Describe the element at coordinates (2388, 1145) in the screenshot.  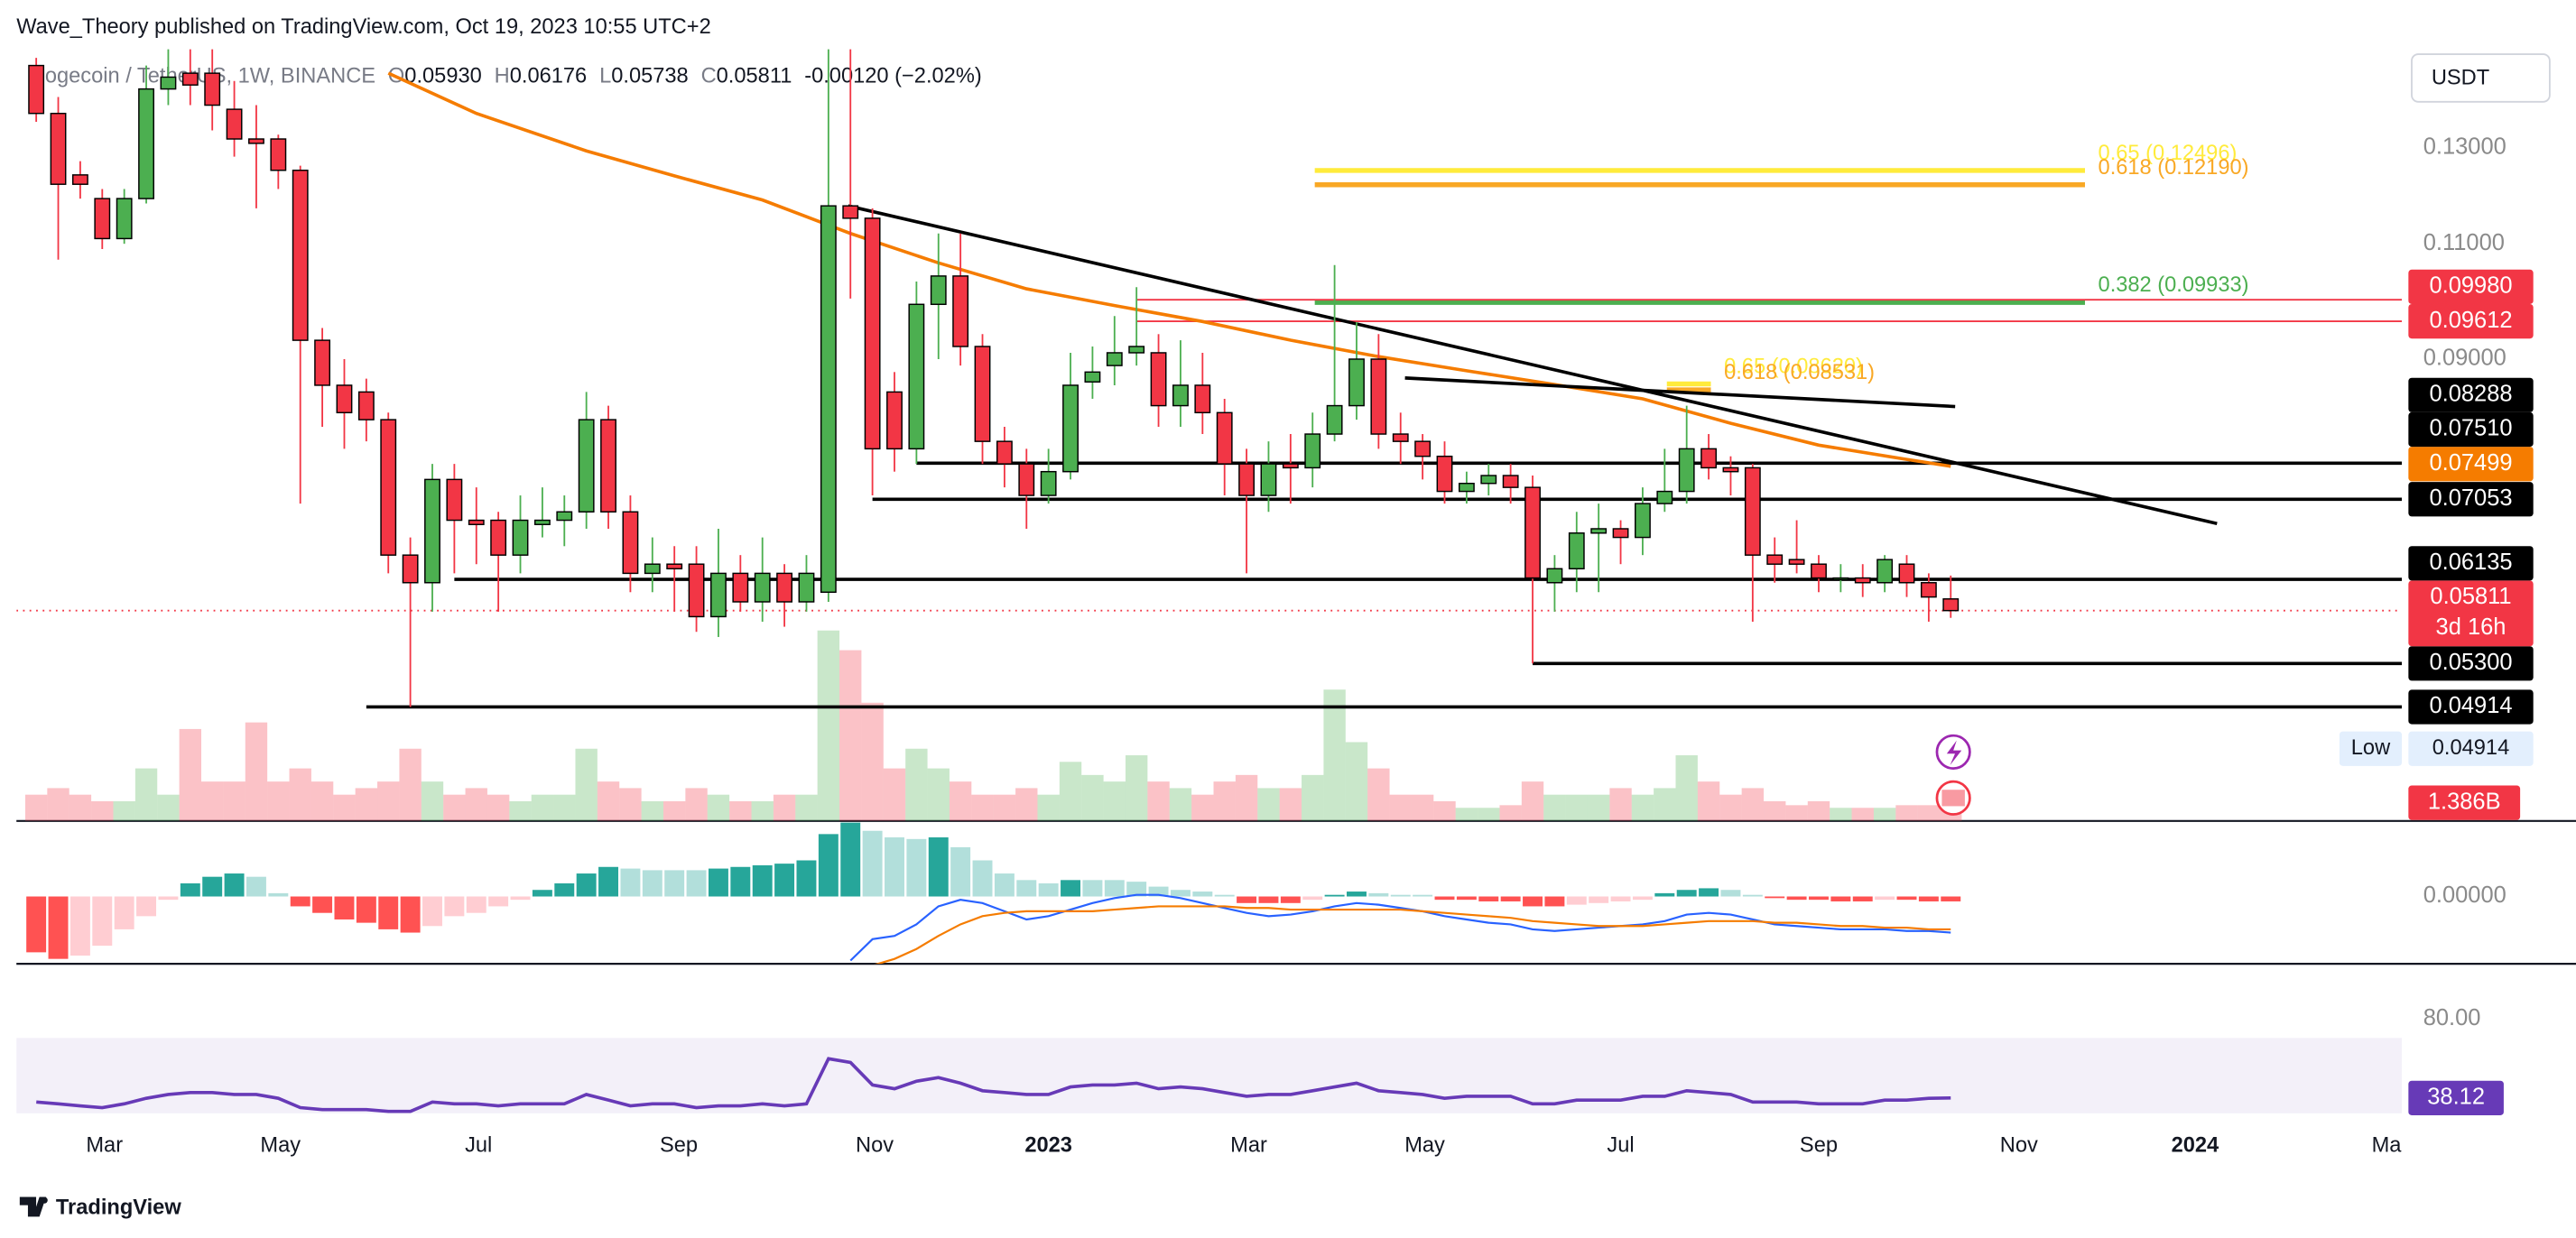
I see `x-tick-label: Ma` at that location.